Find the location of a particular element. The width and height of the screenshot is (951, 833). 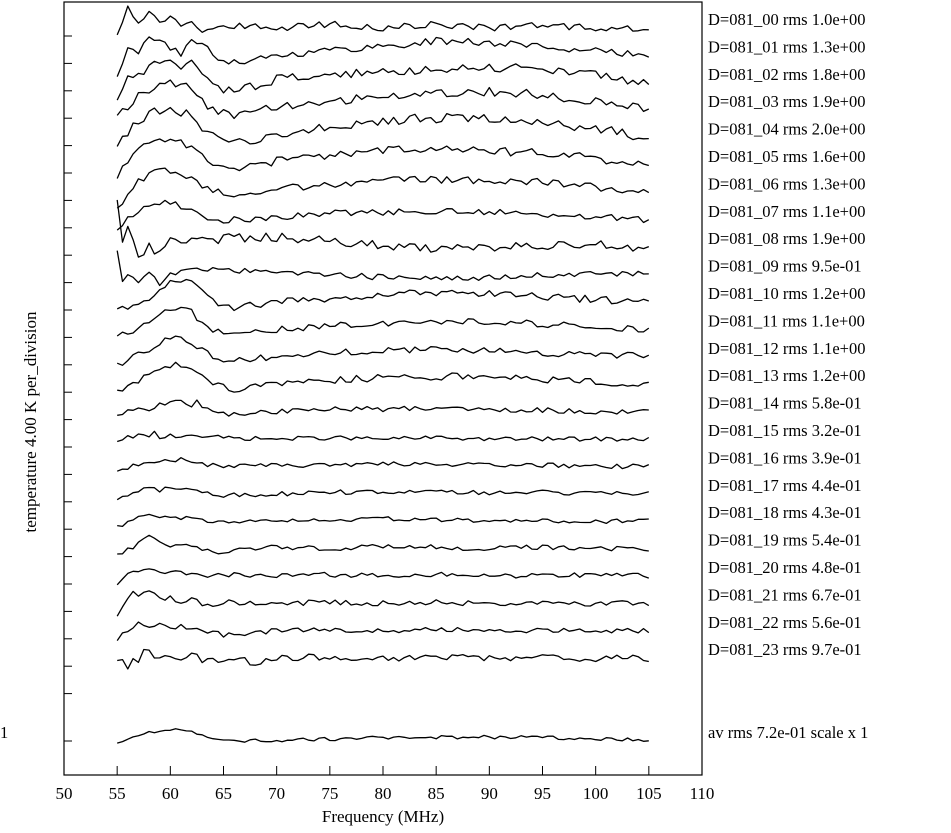

x-axis-ticks: 50 55 60 65 70 75 80 85 90 95 100 105 110 is located at coordinates (385, 784).